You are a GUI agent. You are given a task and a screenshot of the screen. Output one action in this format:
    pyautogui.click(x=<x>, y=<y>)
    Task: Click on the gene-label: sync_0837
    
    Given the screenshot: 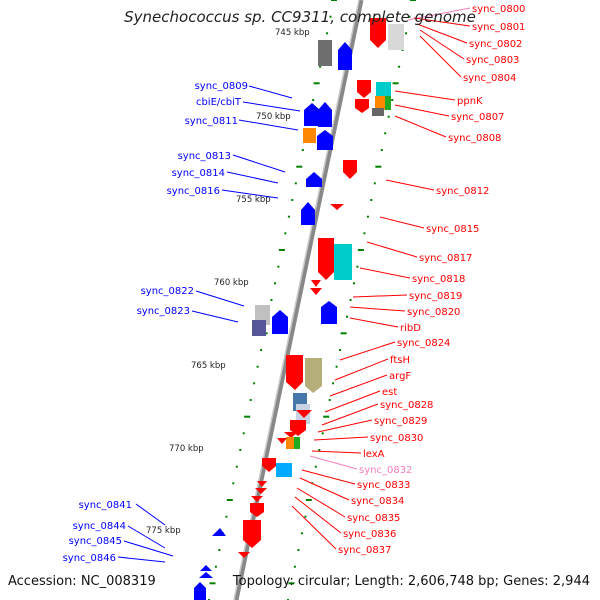 What is the action you would take?
    pyautogui.click(x=364, y=550)
    